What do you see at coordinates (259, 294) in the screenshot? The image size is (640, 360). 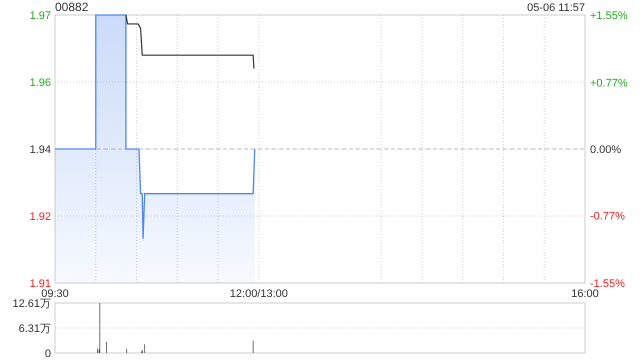 I see `x-tick-label: 12:00/13:00` at bounding box center [259, 294].